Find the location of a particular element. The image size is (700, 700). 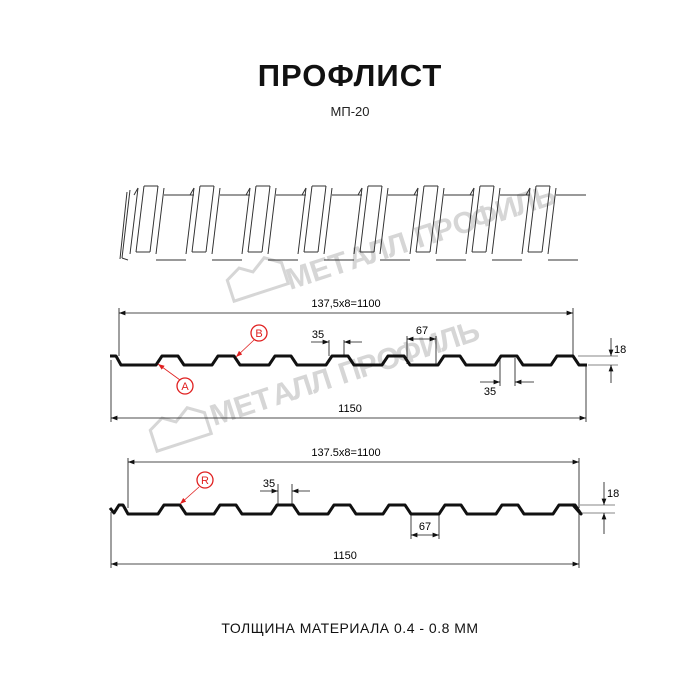

profile-top: 137,5x8=1100 1150 35 67 35 18 B A is located at coordinates (368, 360).